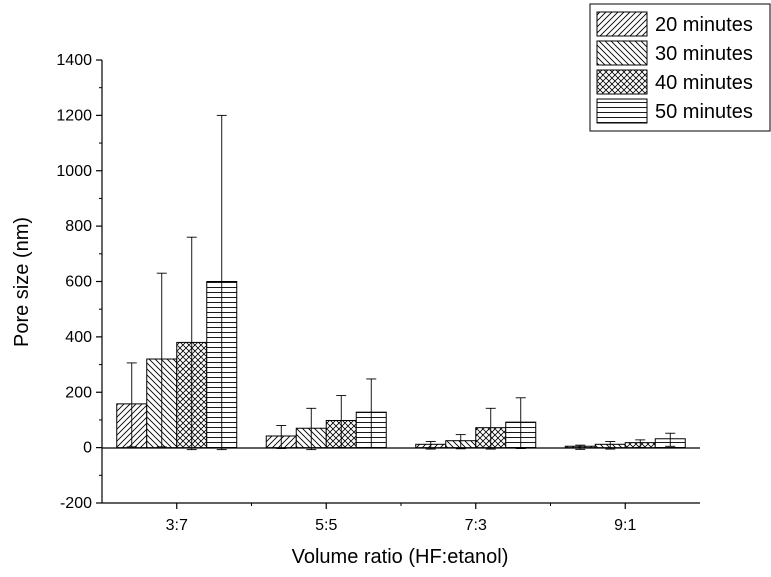 This screenshot has height=577, width=771. Describe the element at coordinates (400, 557) in the screenshot. I see `x-axis-title: Volume ratio (HF:etanol)` at that location.